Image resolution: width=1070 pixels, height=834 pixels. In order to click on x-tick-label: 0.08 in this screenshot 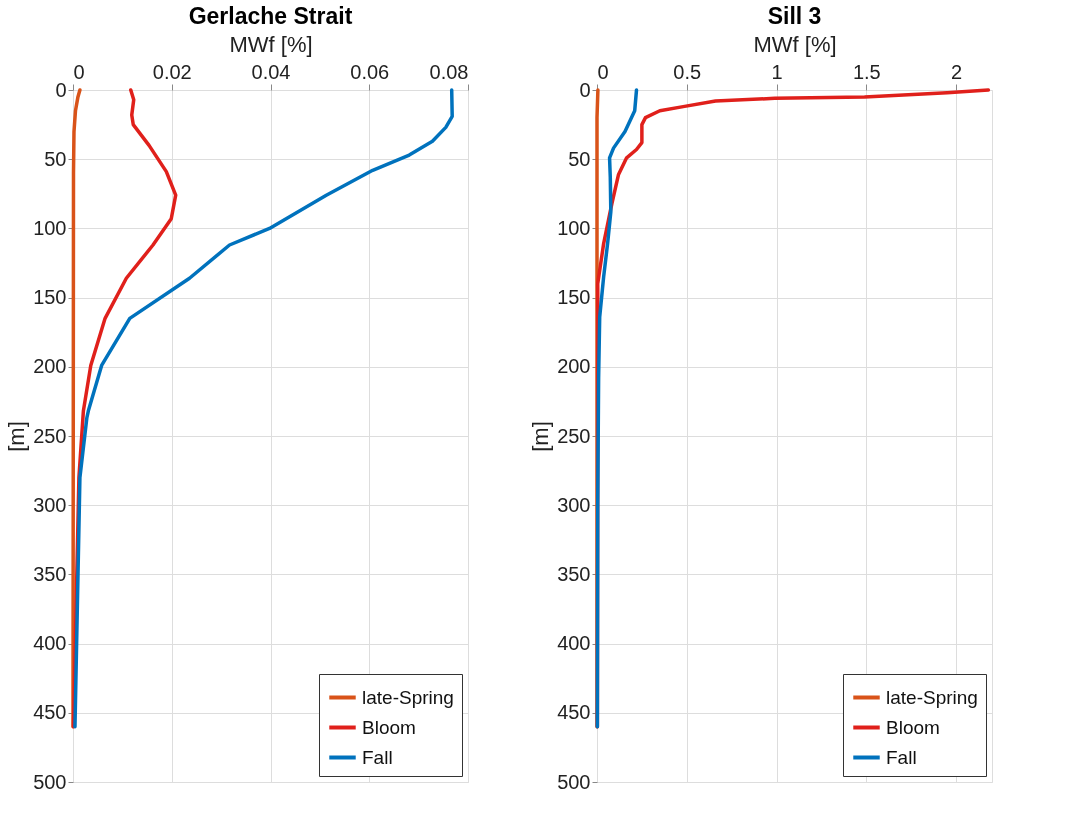, I will do `click(449, 71)`.